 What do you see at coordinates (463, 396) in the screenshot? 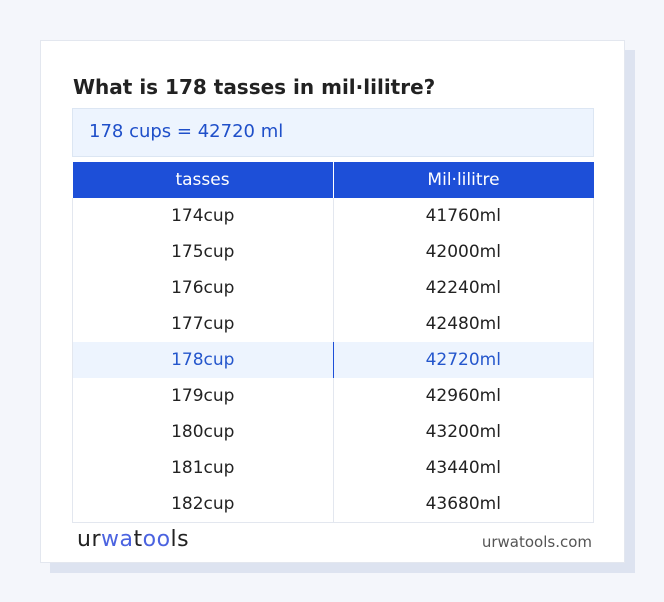
I see `millilitre-cell: 42960ml` at bounding box center [463, 396].